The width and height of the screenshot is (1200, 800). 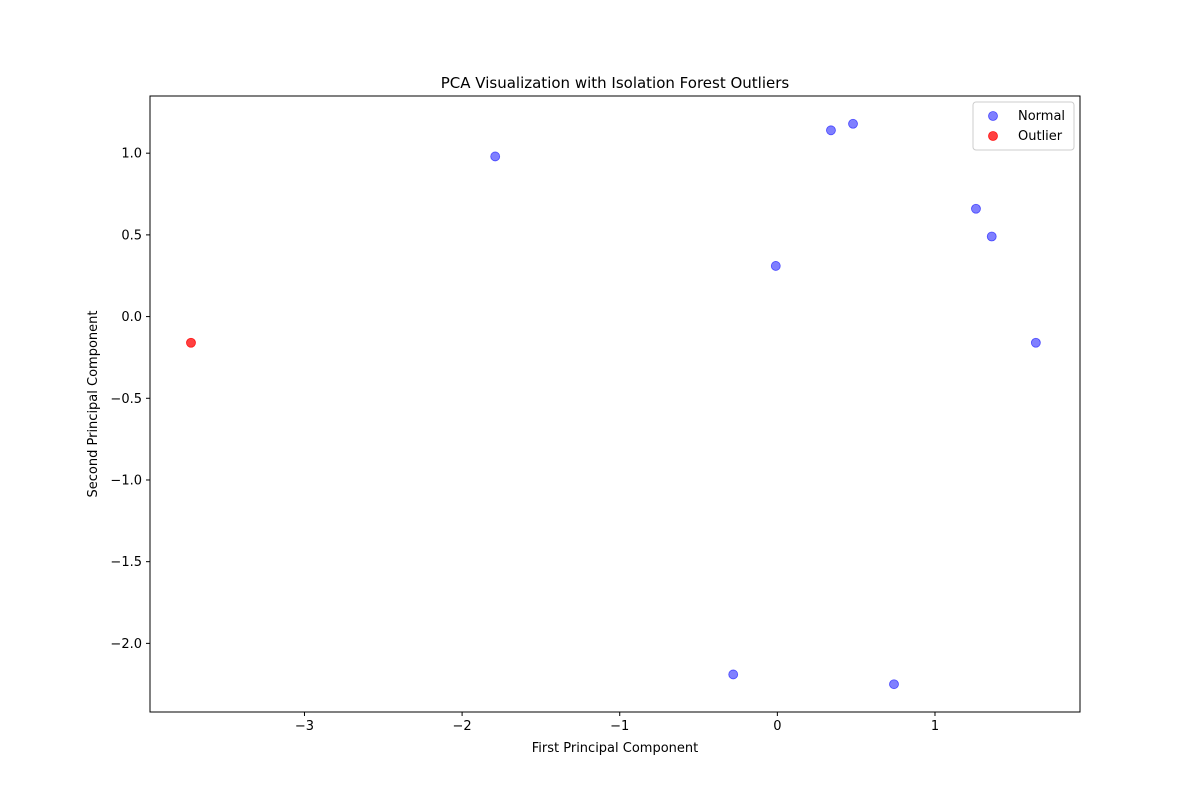 I want to click on x-tick-label: 0, so click(x=777, y=726).